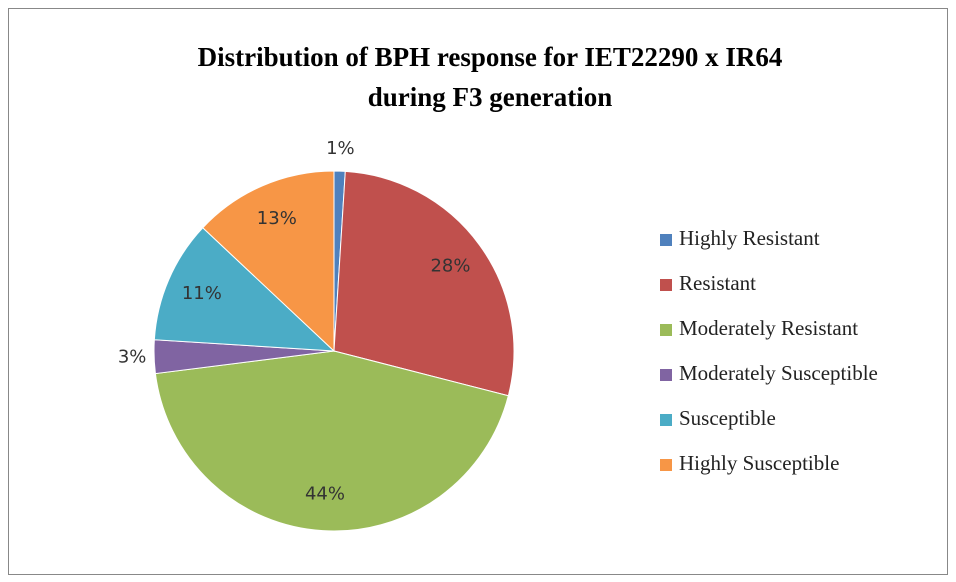 This screenshot has width=956, height=582. Describe the element at coordinates (749, 238) in the screenshot. I see `legend-label: Highly Resistant` at that location.